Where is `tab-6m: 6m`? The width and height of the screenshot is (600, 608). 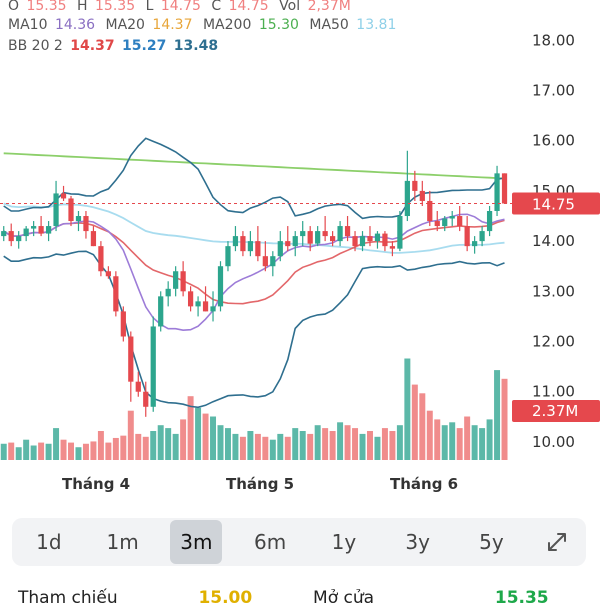 tab-6m: 6m is located at coordinates (270, 542).